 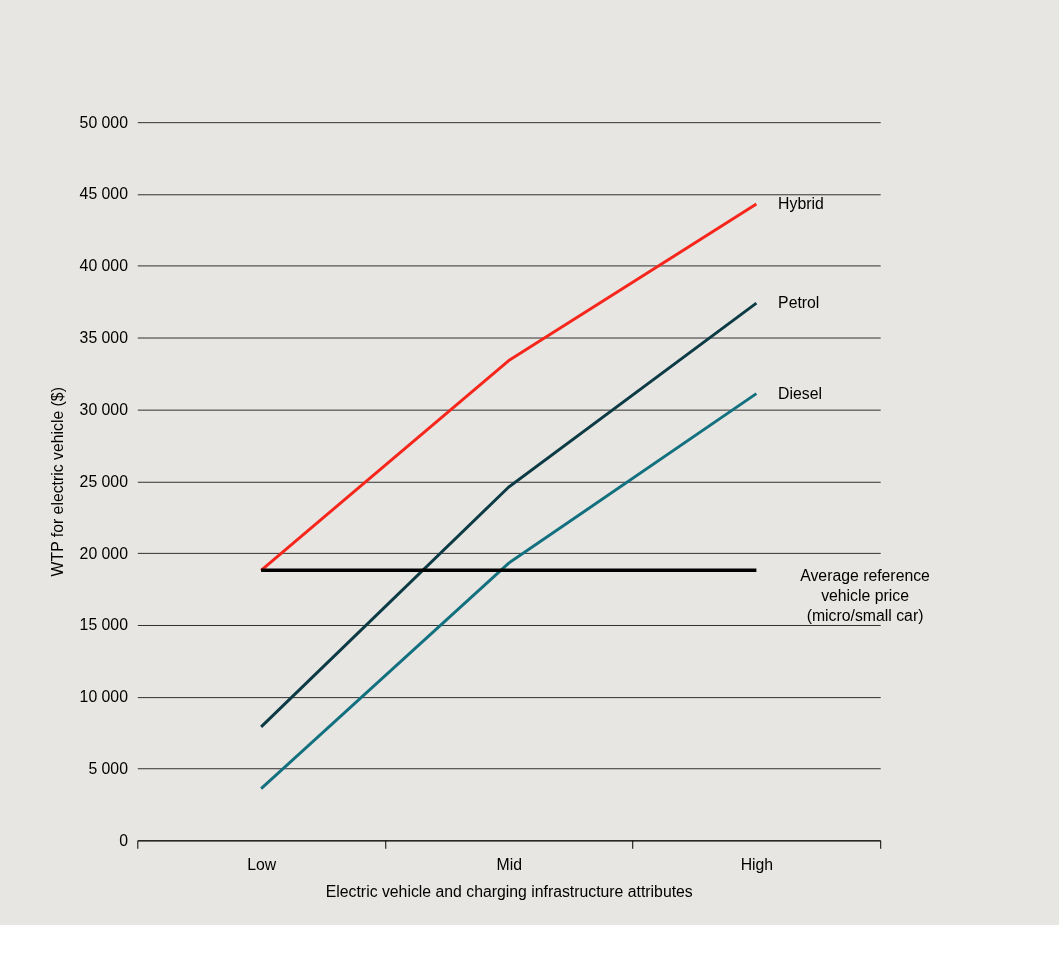 What do you see at coordinates (108, 768) in the screenshot?
I see `y-tick-label: 5 000` at bounding box center [108, 768].